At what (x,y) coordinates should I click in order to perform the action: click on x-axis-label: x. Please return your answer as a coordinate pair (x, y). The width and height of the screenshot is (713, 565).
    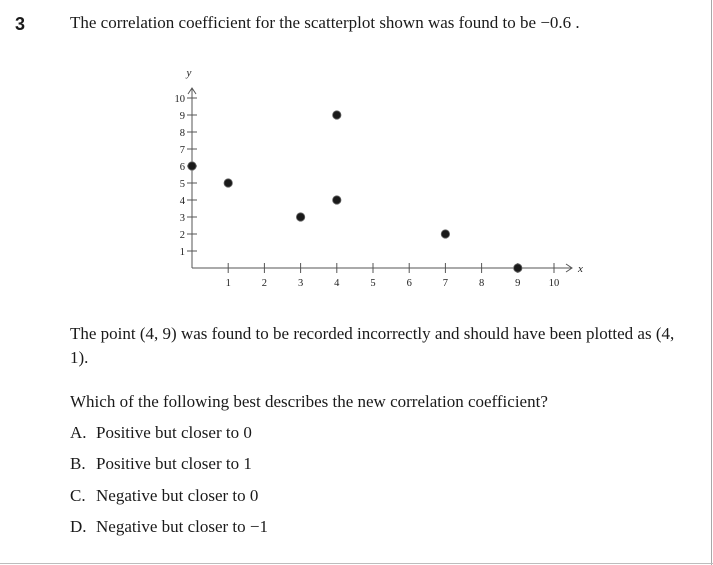
    Looking at the image, I should click on (580, 269).